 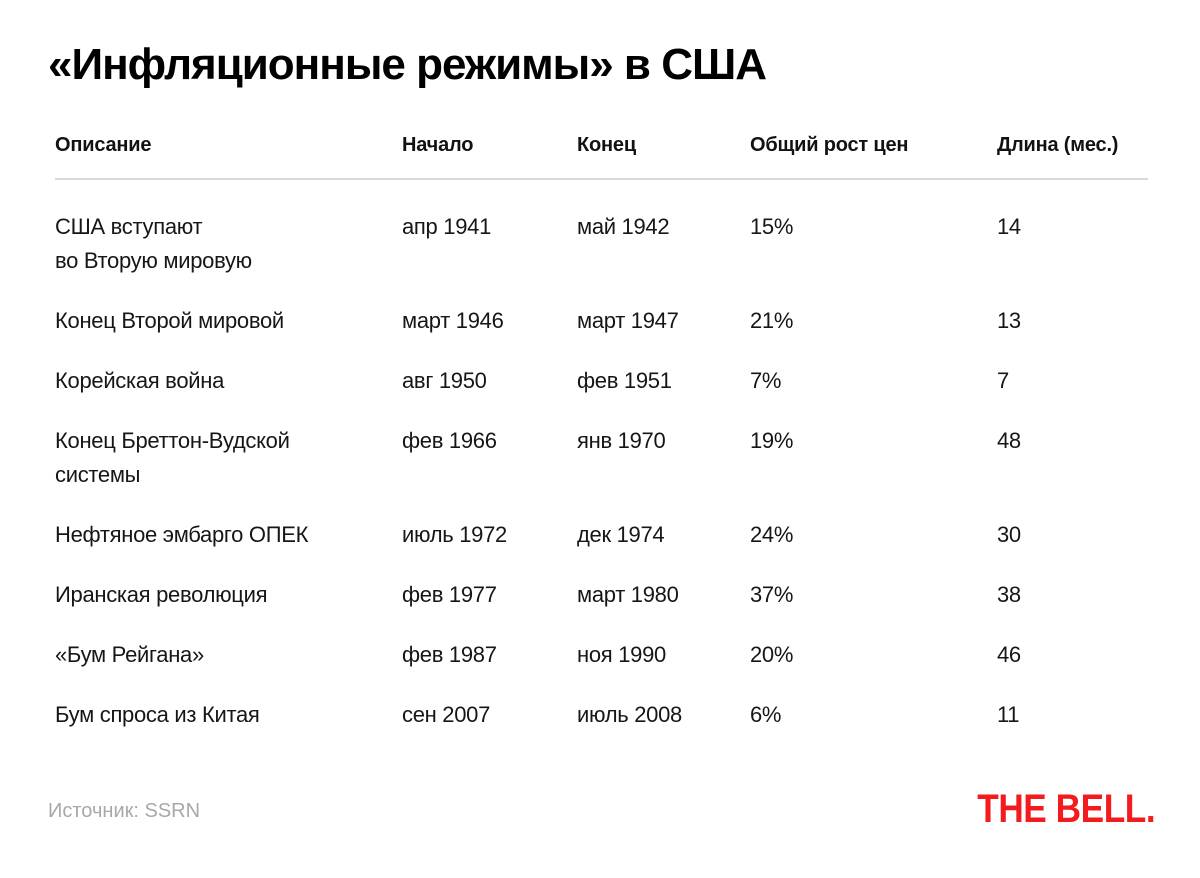 I want to click on cell-length: 7, so click(x=1003, y=380).